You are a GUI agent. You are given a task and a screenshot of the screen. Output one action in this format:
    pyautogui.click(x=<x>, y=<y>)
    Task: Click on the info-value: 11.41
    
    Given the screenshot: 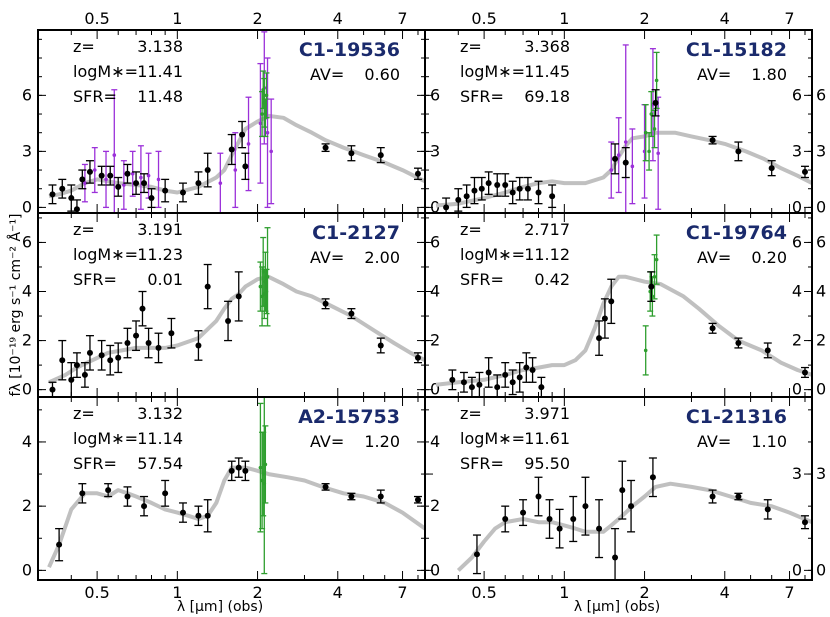 What is the action you would take?
    pyautogui.click(x=160, y=71)
    